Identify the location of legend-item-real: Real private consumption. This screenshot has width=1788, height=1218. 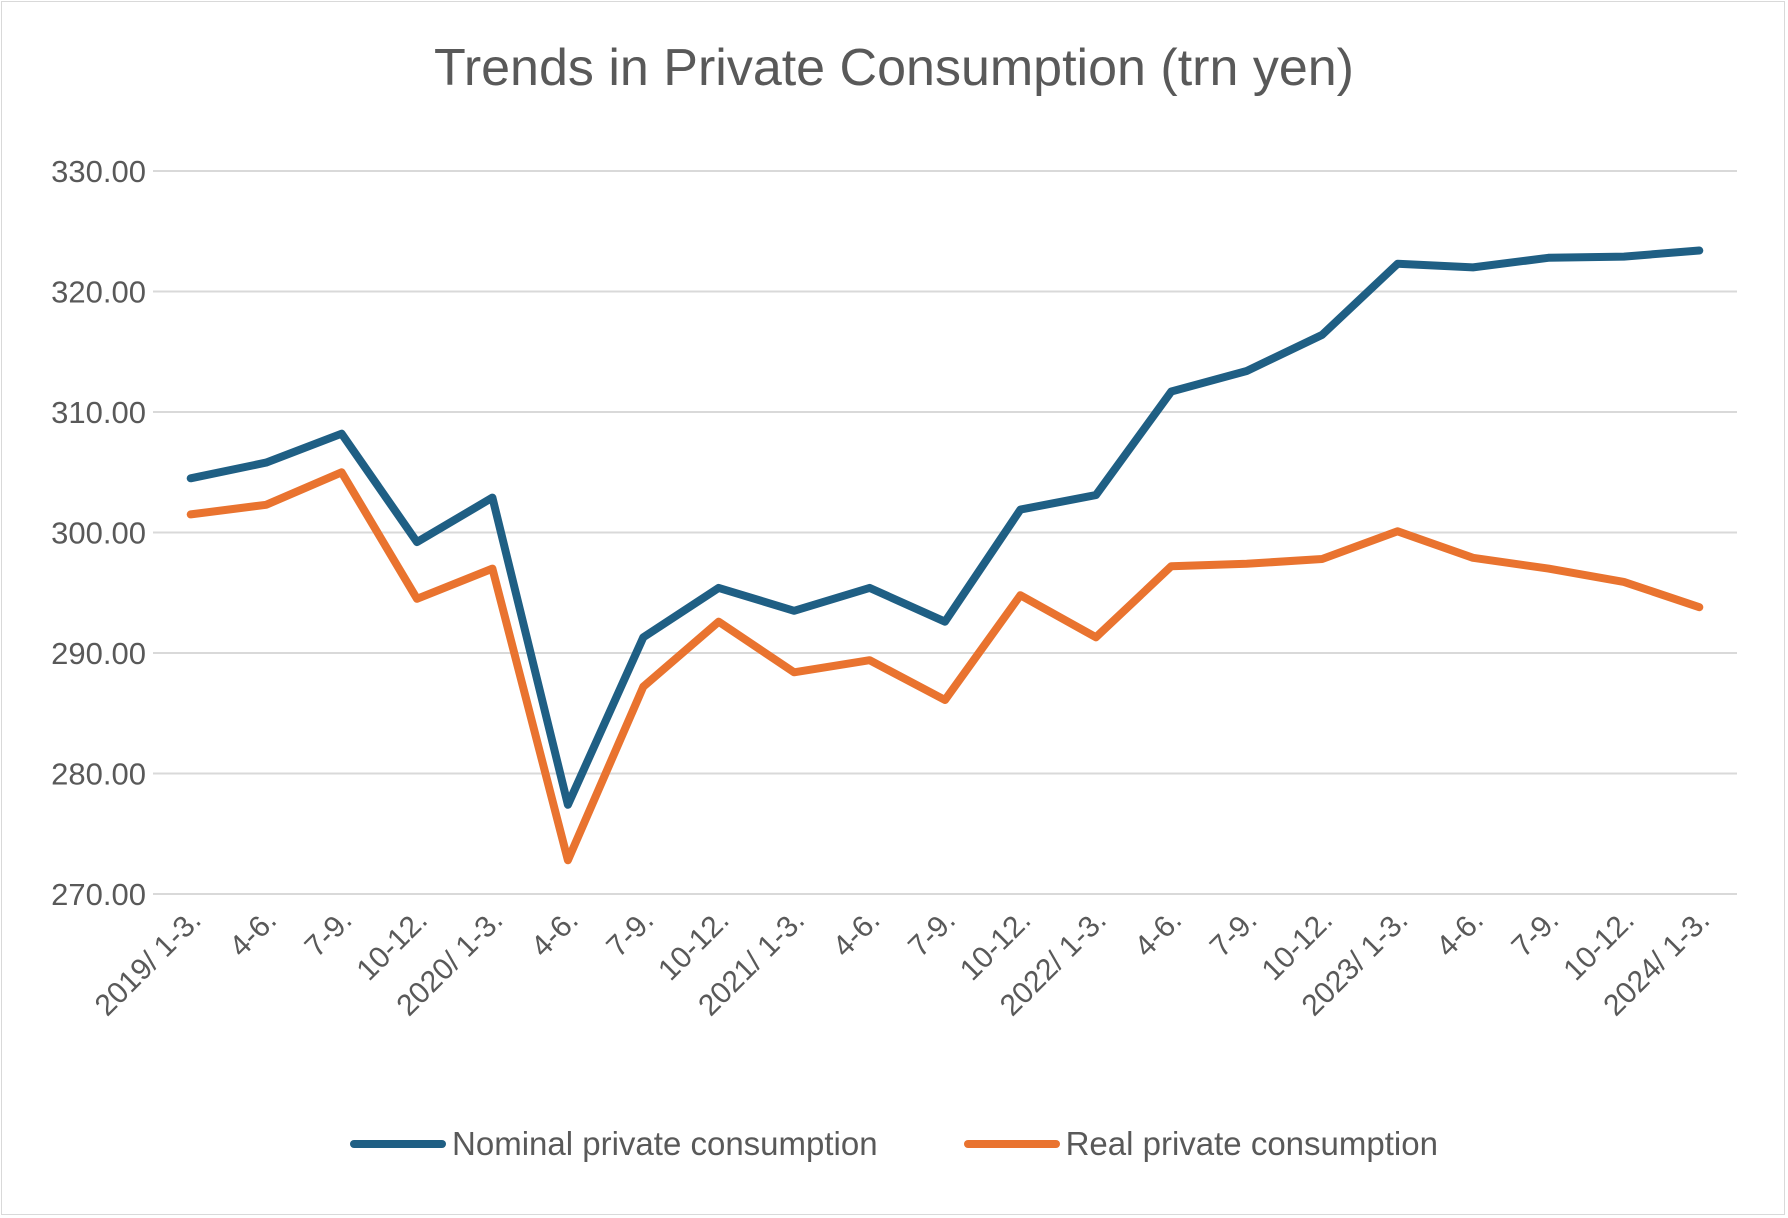
(1200, 1144).